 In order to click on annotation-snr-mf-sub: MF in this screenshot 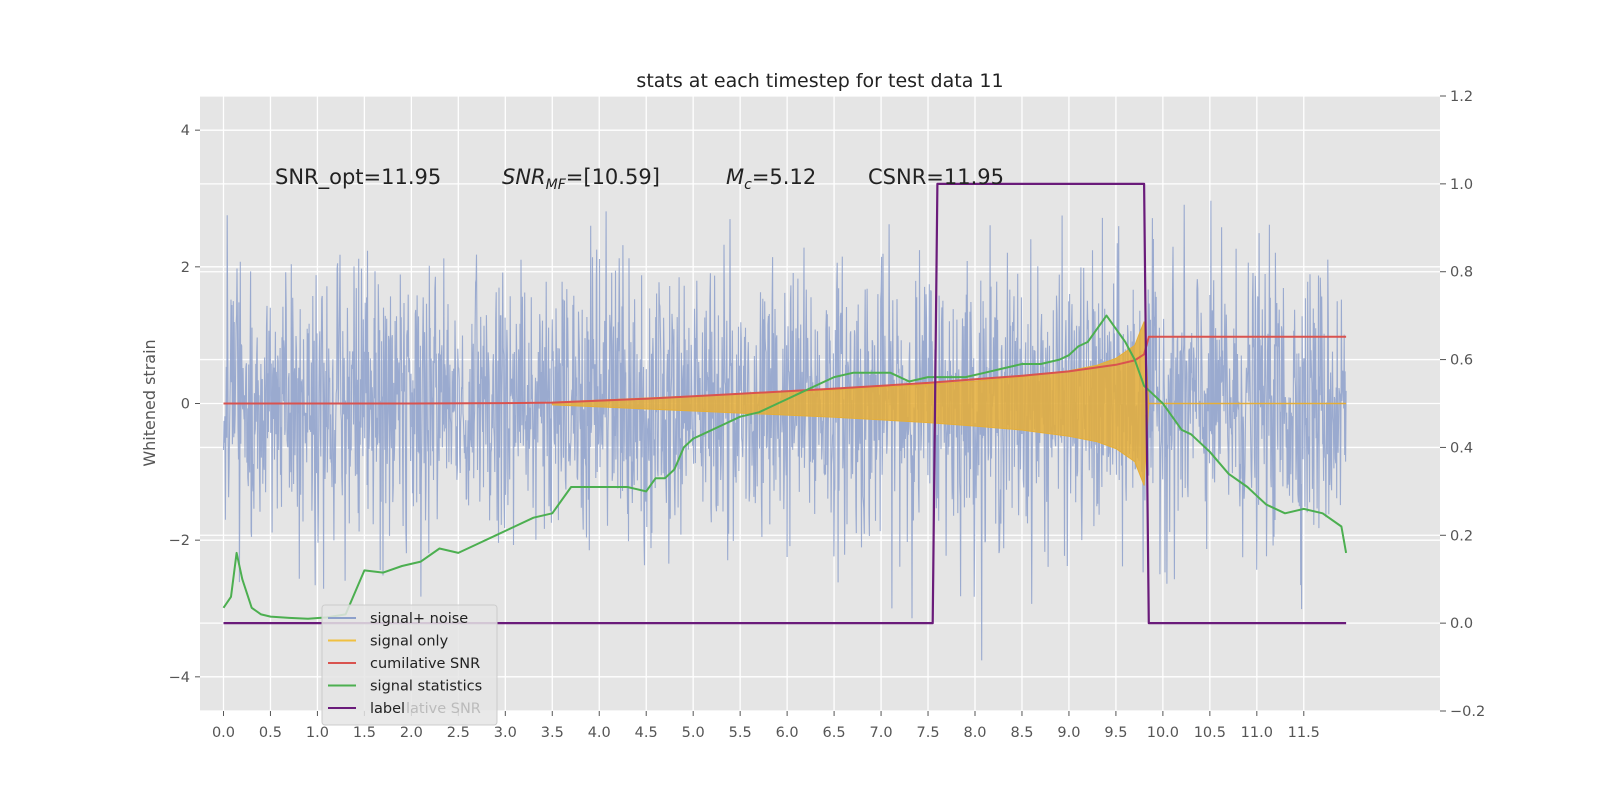, I will do `click(556, 185)`.